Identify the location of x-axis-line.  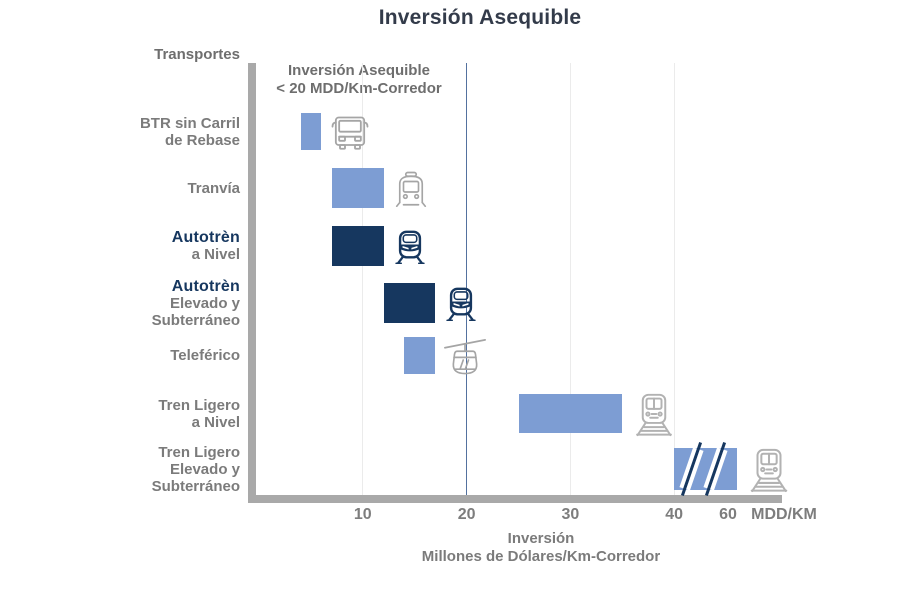
(515, 499).